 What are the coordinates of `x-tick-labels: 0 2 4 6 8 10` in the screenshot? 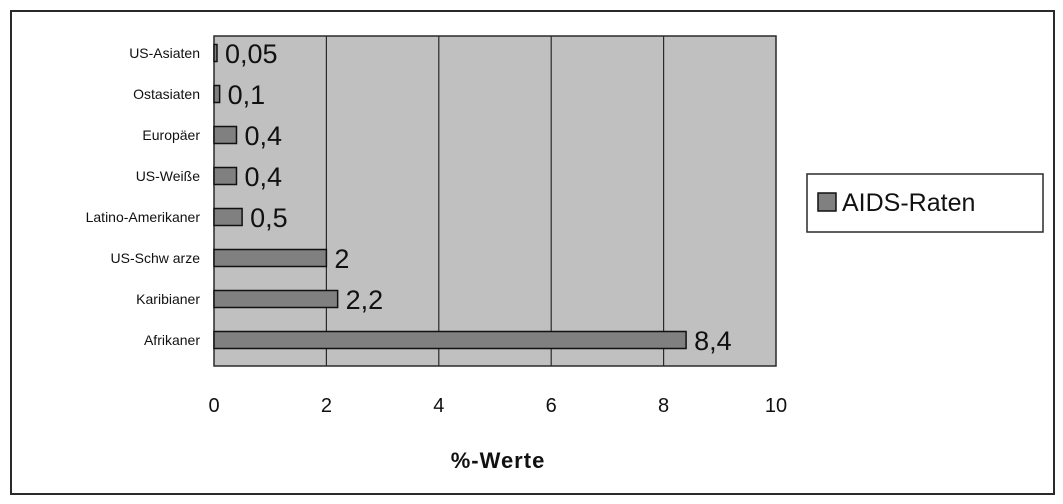 It's located at (497, 406).